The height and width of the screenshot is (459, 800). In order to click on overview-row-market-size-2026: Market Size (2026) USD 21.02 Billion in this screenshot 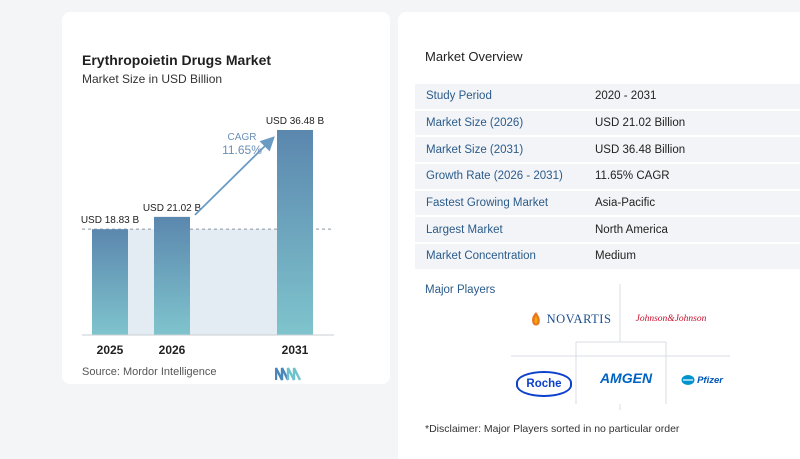, I will do `click(607, 124)`.